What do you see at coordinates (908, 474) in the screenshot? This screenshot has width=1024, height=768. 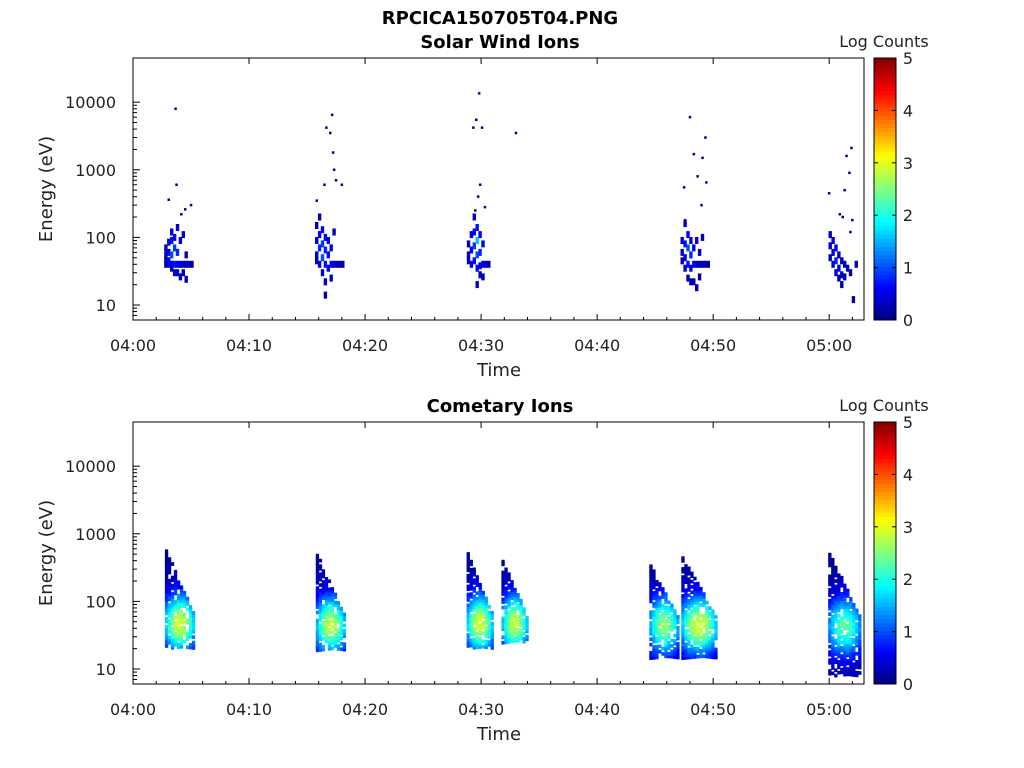 I see `colorbar-tick-label: 4` at bounding box center [908, 474].